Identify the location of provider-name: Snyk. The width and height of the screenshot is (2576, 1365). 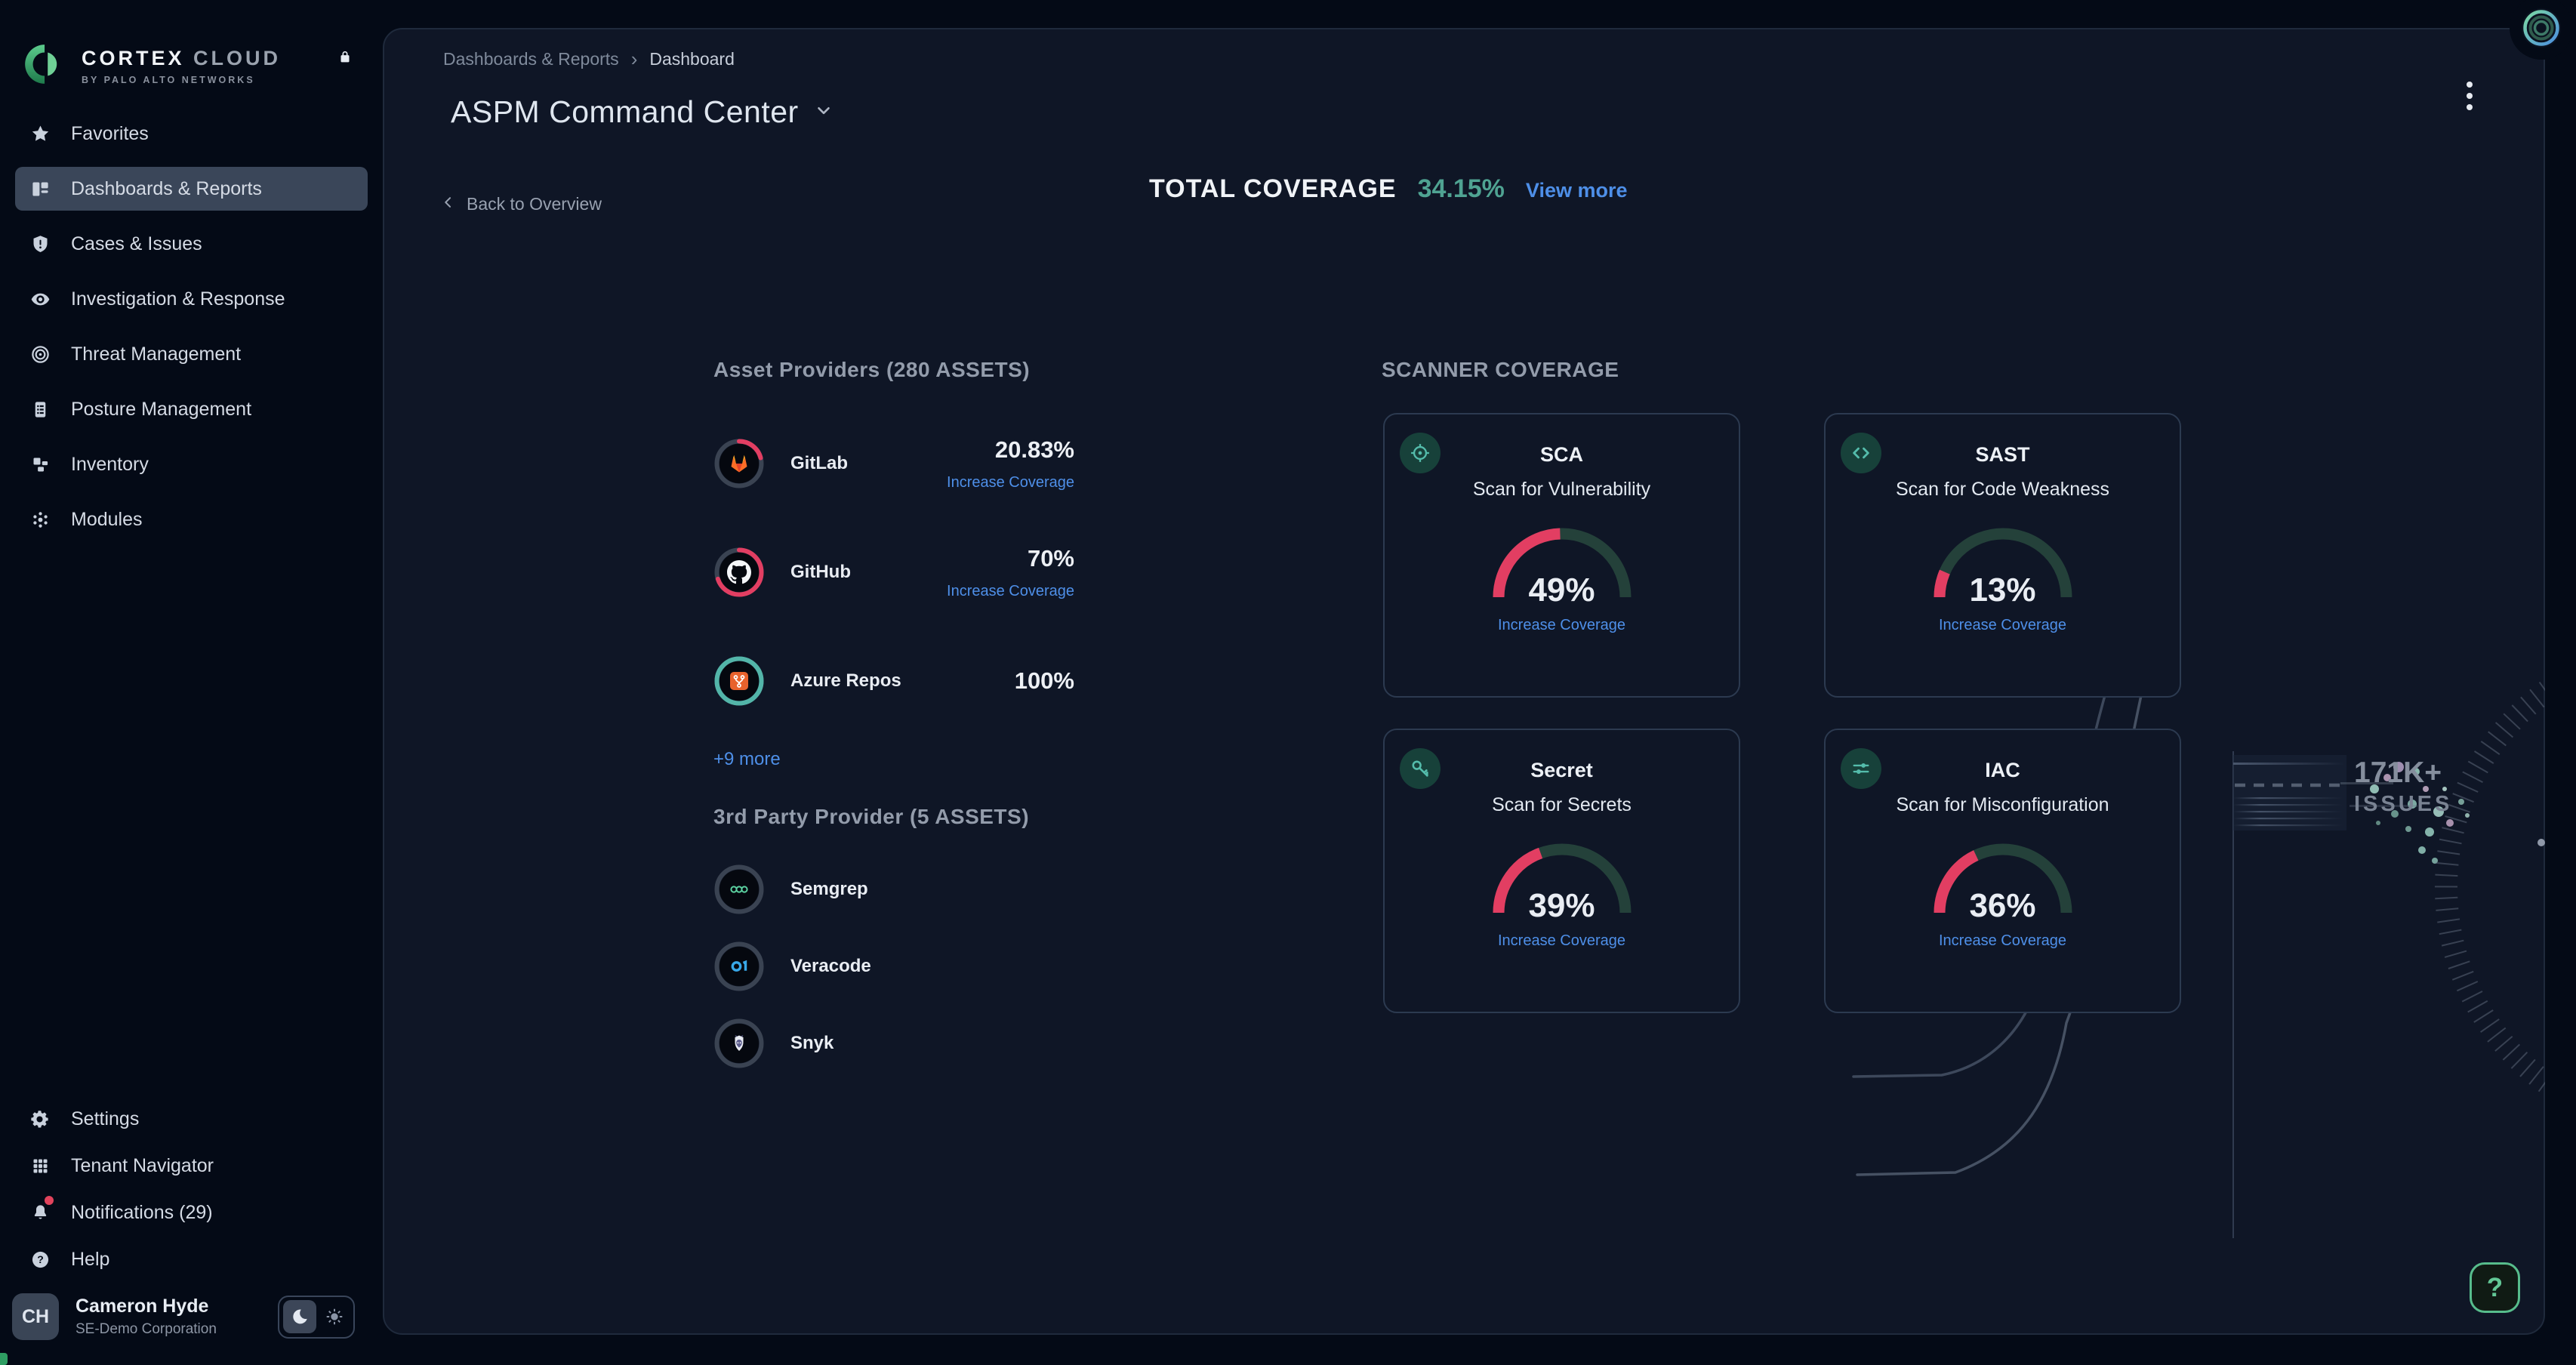
(812, 1043).